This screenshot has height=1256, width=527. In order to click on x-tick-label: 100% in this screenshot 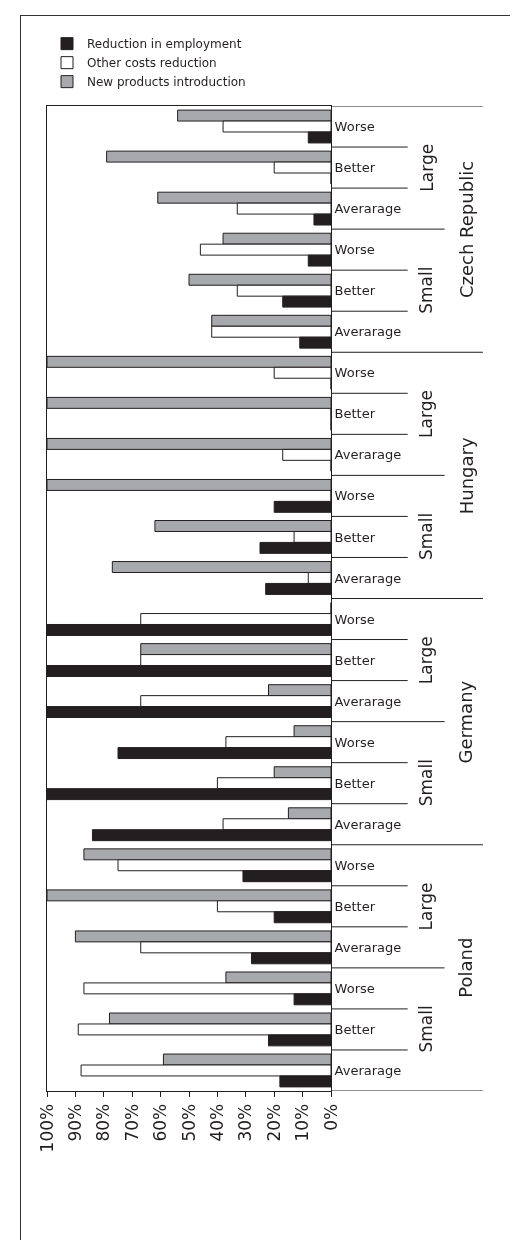, I will do `click(46, 1128)`.